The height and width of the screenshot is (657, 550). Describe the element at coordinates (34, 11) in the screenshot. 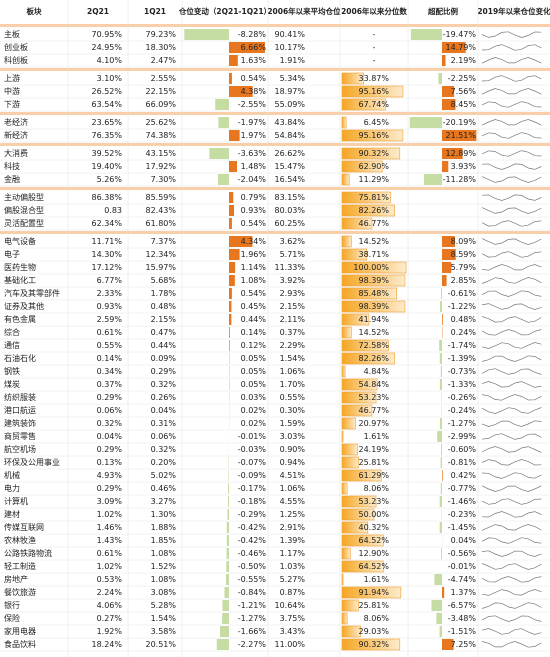

I see `header-cell: 板块` at that location.